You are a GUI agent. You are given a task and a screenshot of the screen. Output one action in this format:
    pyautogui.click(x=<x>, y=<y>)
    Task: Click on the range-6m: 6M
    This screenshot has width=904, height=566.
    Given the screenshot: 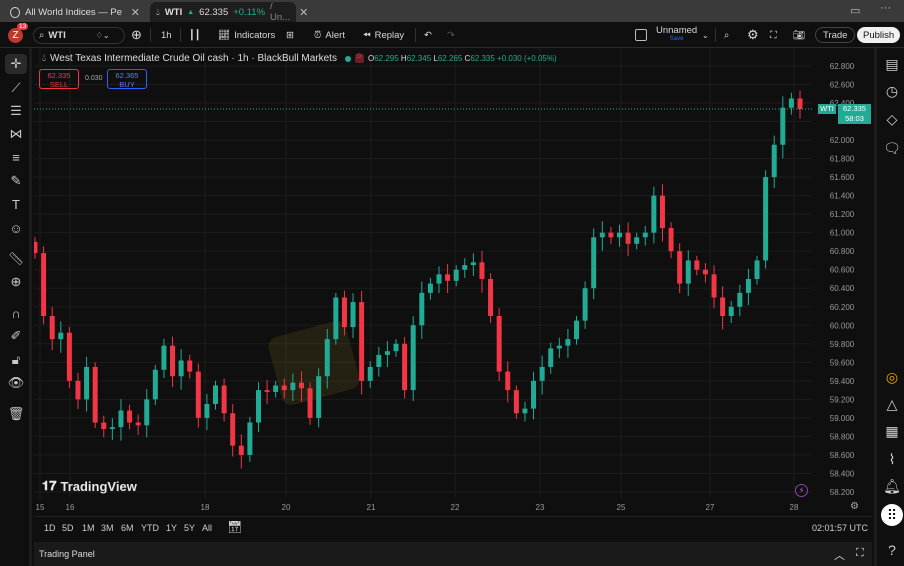 What is the action you would take?
    pyautogui.click(x=127, y=528)
    